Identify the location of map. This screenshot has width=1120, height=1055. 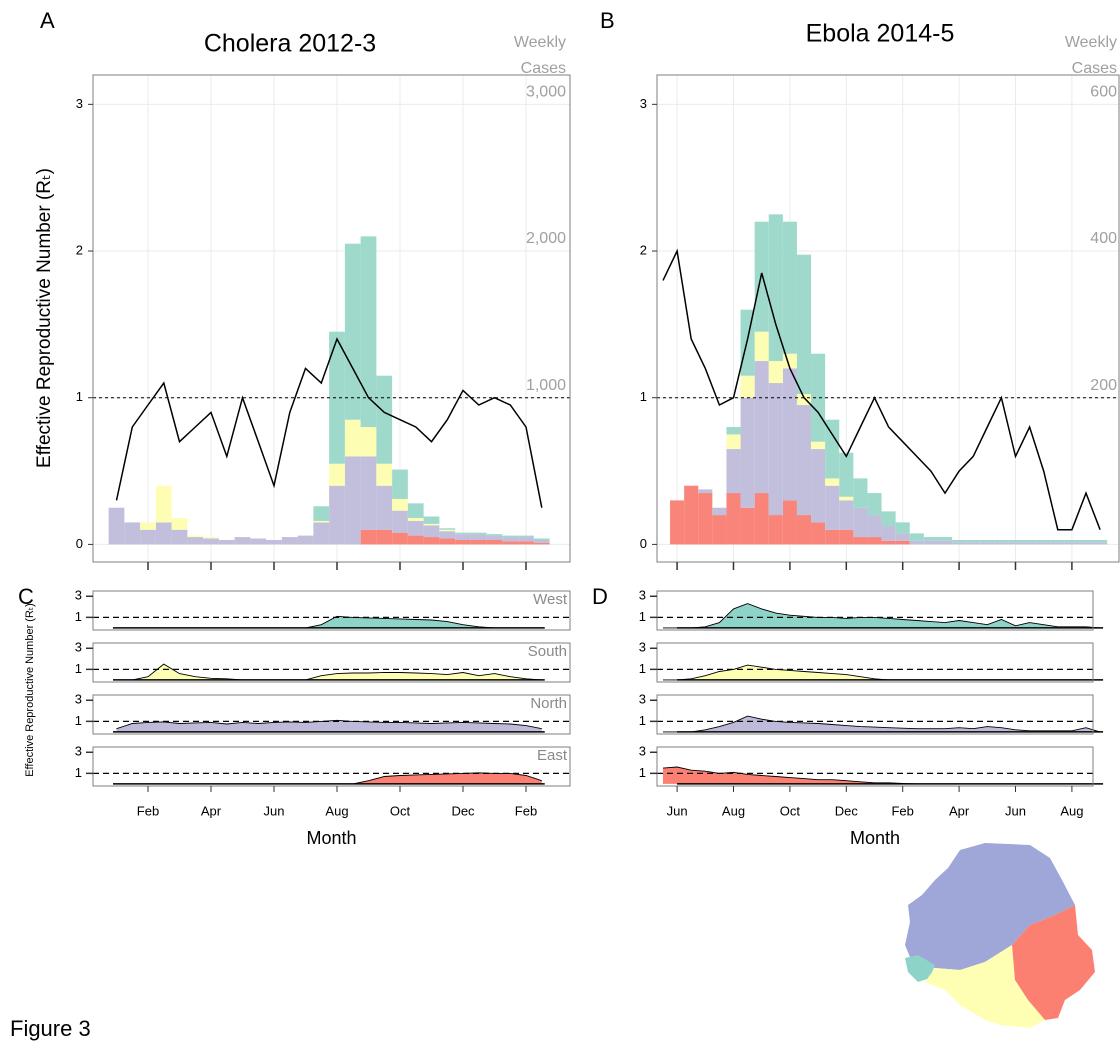
(1000, 935).